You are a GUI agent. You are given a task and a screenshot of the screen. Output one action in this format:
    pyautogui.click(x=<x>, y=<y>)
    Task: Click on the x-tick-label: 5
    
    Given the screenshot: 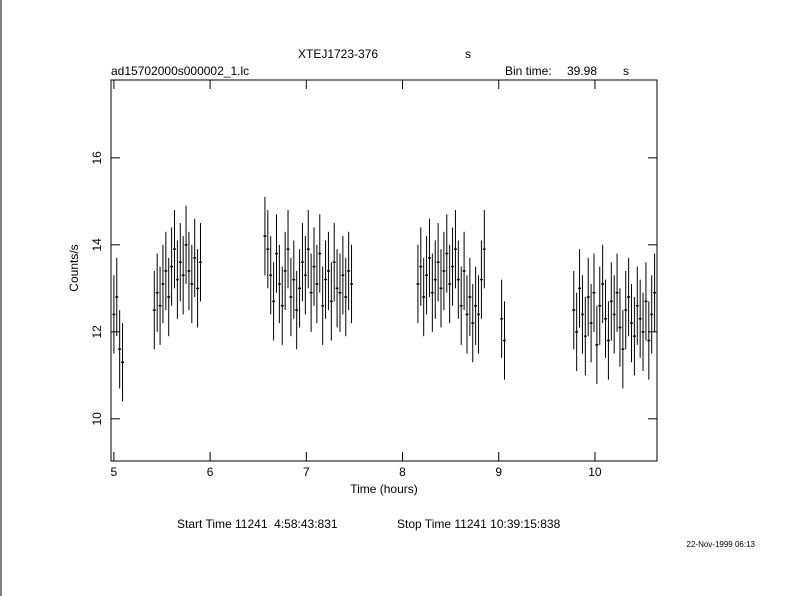 What is the action you would take?
    pyautogui.click(x=114, y=472)
    